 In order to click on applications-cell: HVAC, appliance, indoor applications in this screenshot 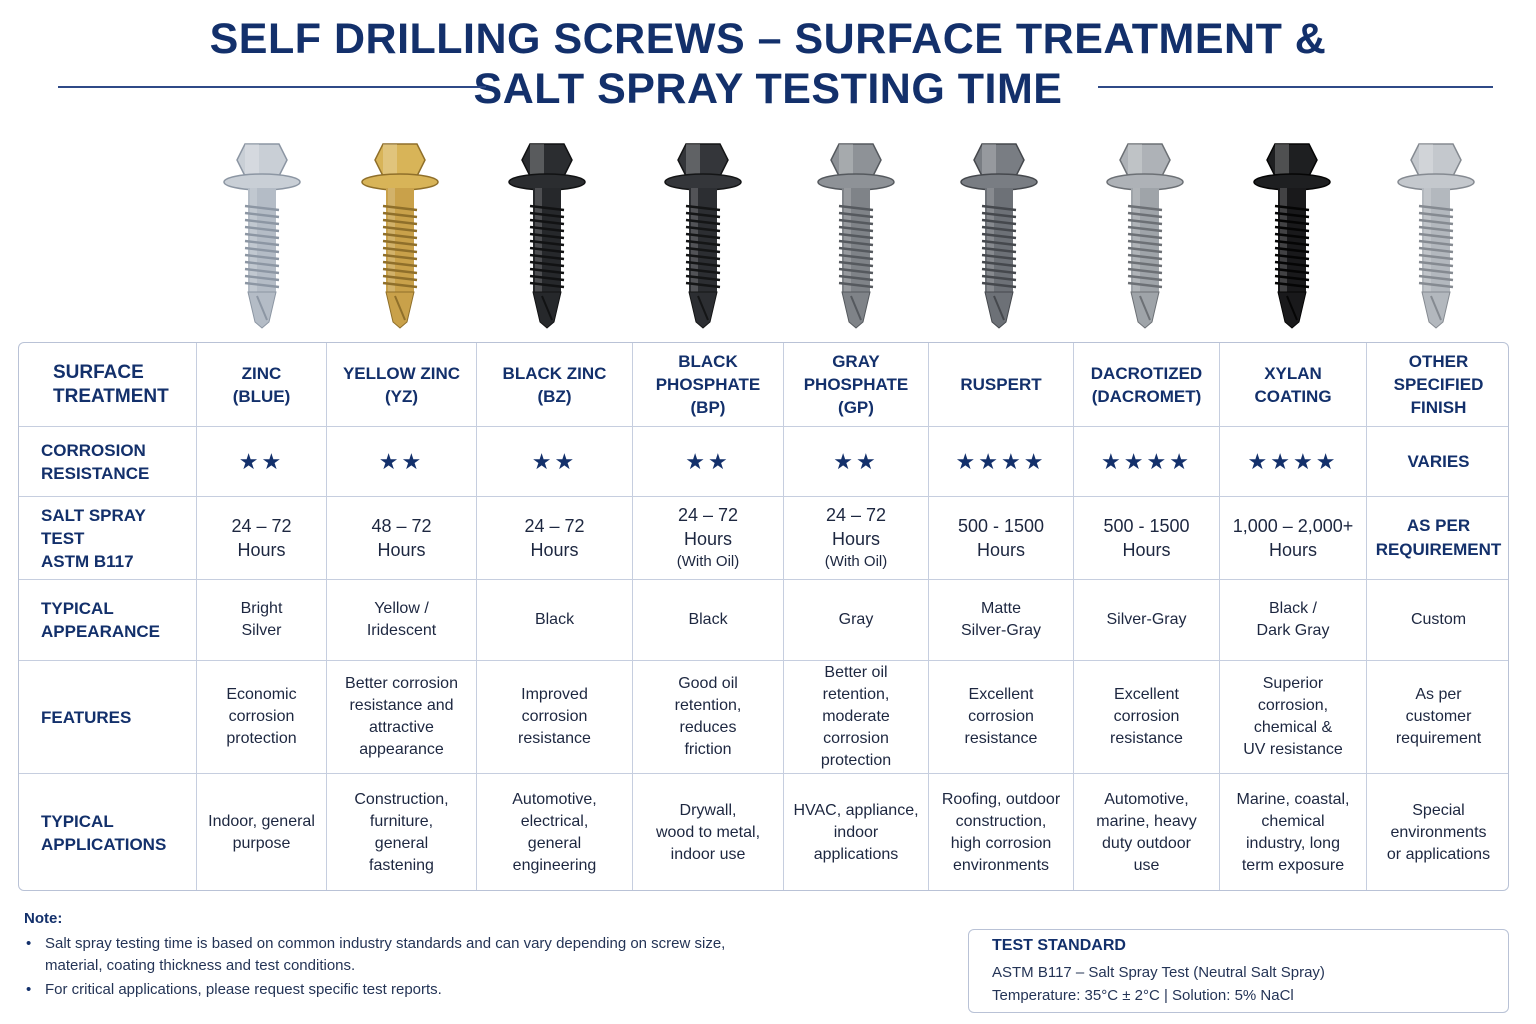, I will do `click(856, 832)`.